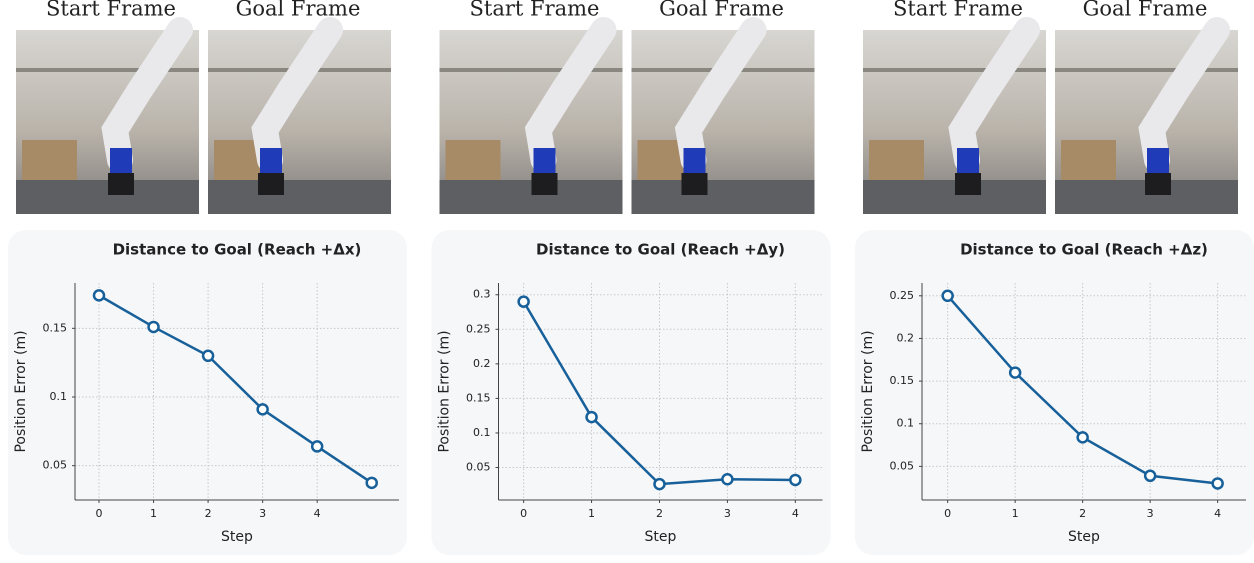 Image resolution: width=1254 pixels, height=563 pixels. What do you see at coordinates (237, 250) in the screenshot?
I see `chart-title: Distance to Goal (Reach +Δx)` at bounding box center [237, 250].